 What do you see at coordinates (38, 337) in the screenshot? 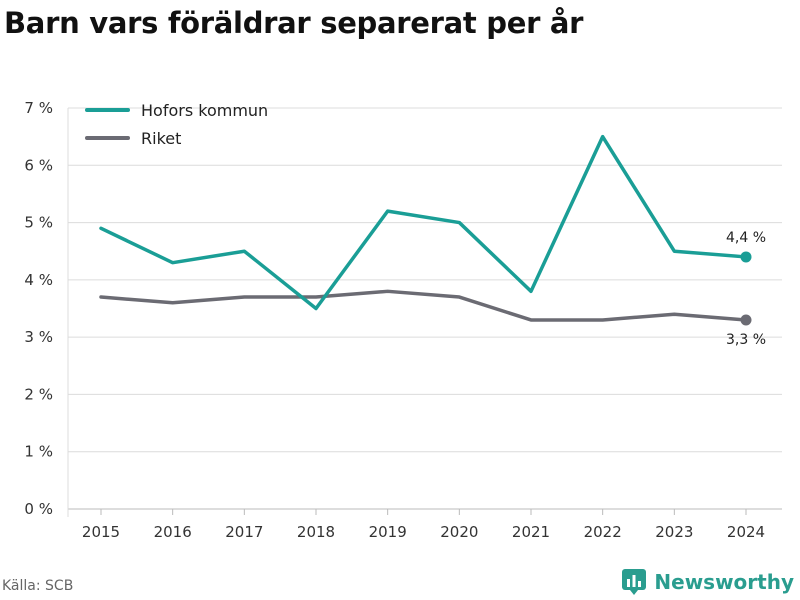
I see `y-tick-label: 3 %` at bounding box center [38, 337].